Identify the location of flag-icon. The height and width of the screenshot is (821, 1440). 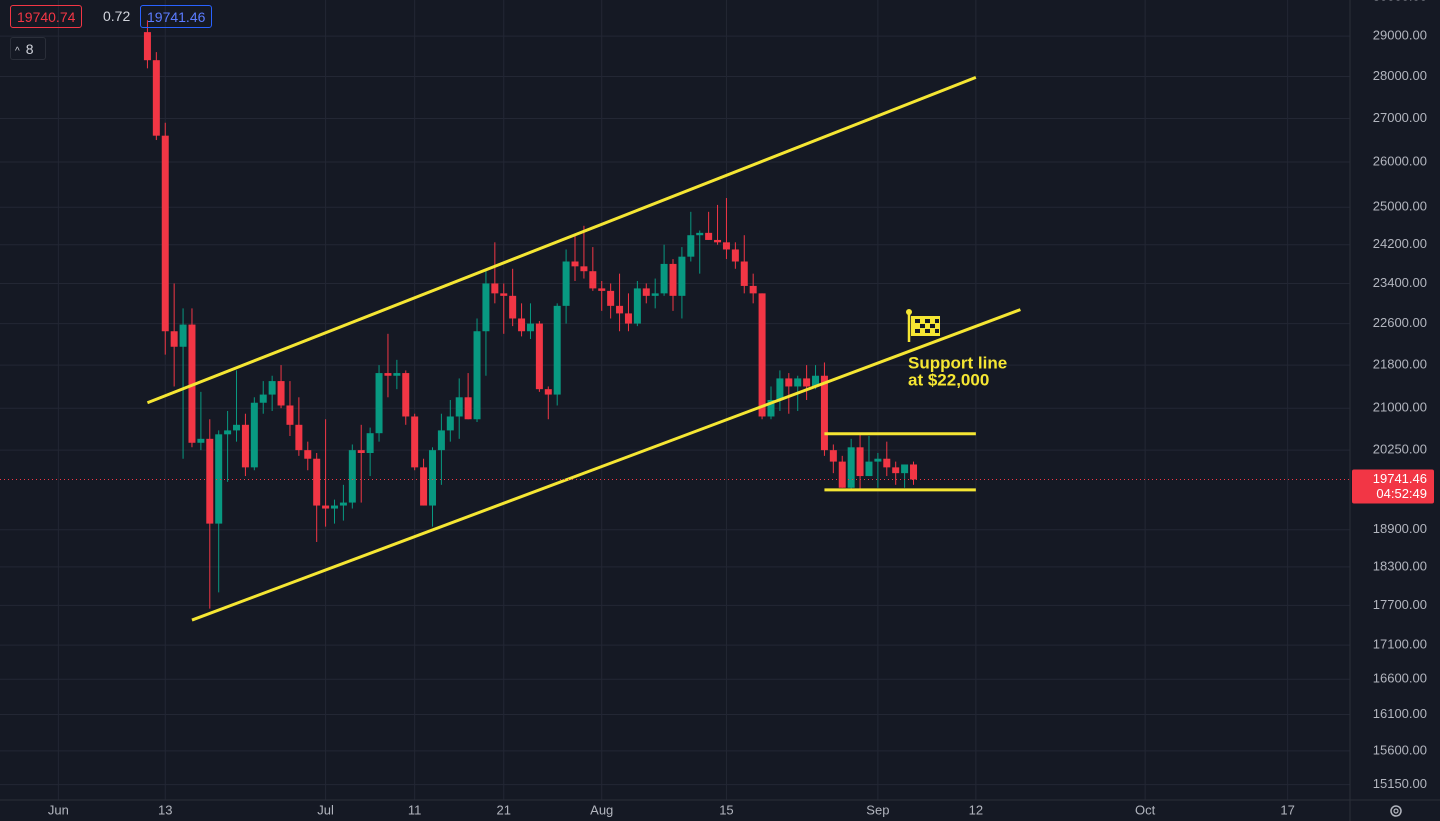
(923, 325).